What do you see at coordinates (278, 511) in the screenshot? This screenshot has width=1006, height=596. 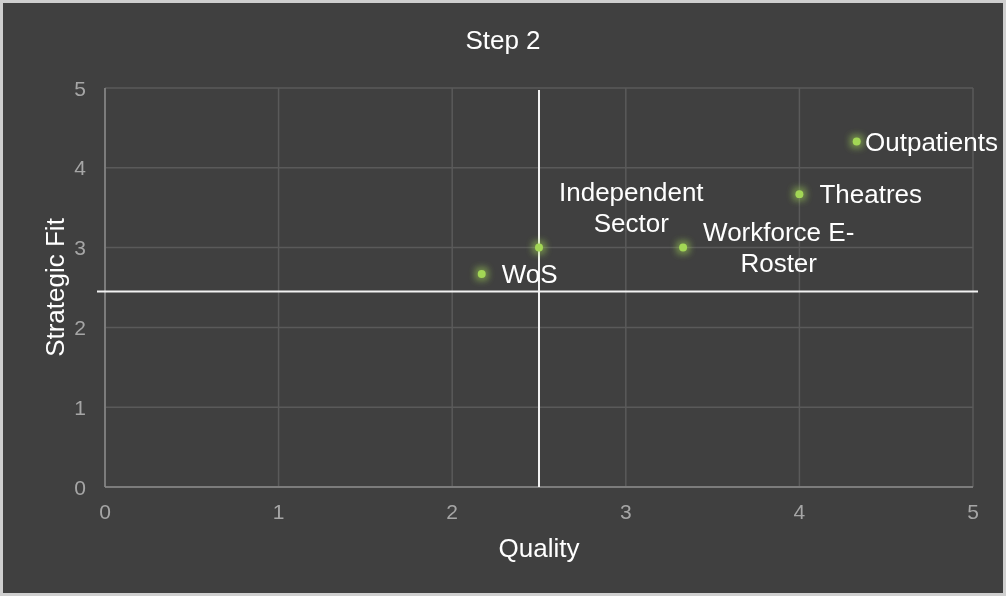 I see `x-tick-label: 1` at bounding box center [278, 511].